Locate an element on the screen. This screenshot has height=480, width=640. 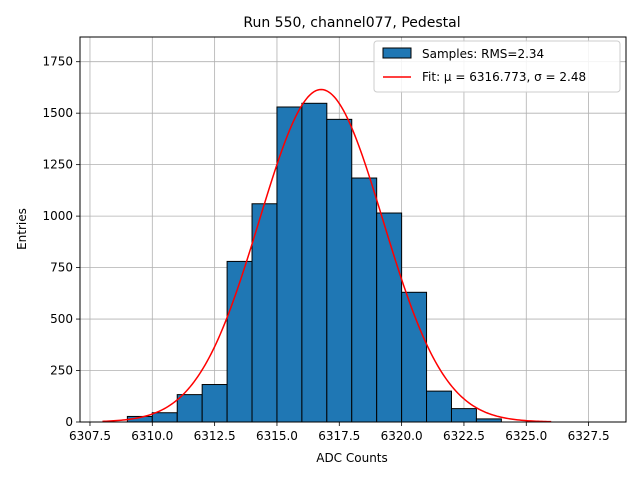
y-tick-label: 250 is located at coordinates (61, 371).